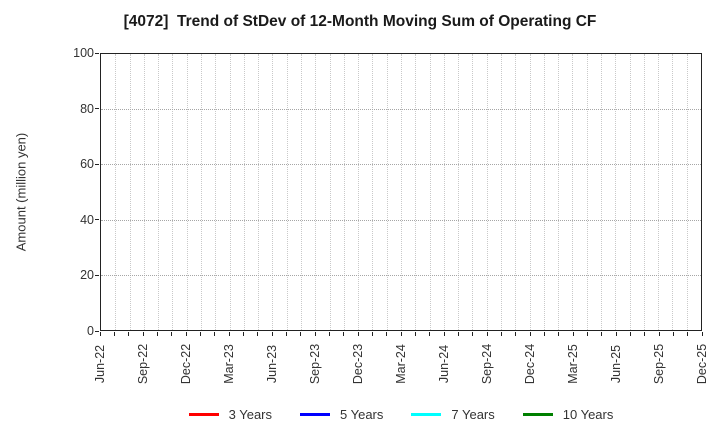 The image size is (720, 440). What do you see at coordinates (229, 364) in the screenshot?
I see `x-tick-label: Mar-23` at bounding box center [229, 364].